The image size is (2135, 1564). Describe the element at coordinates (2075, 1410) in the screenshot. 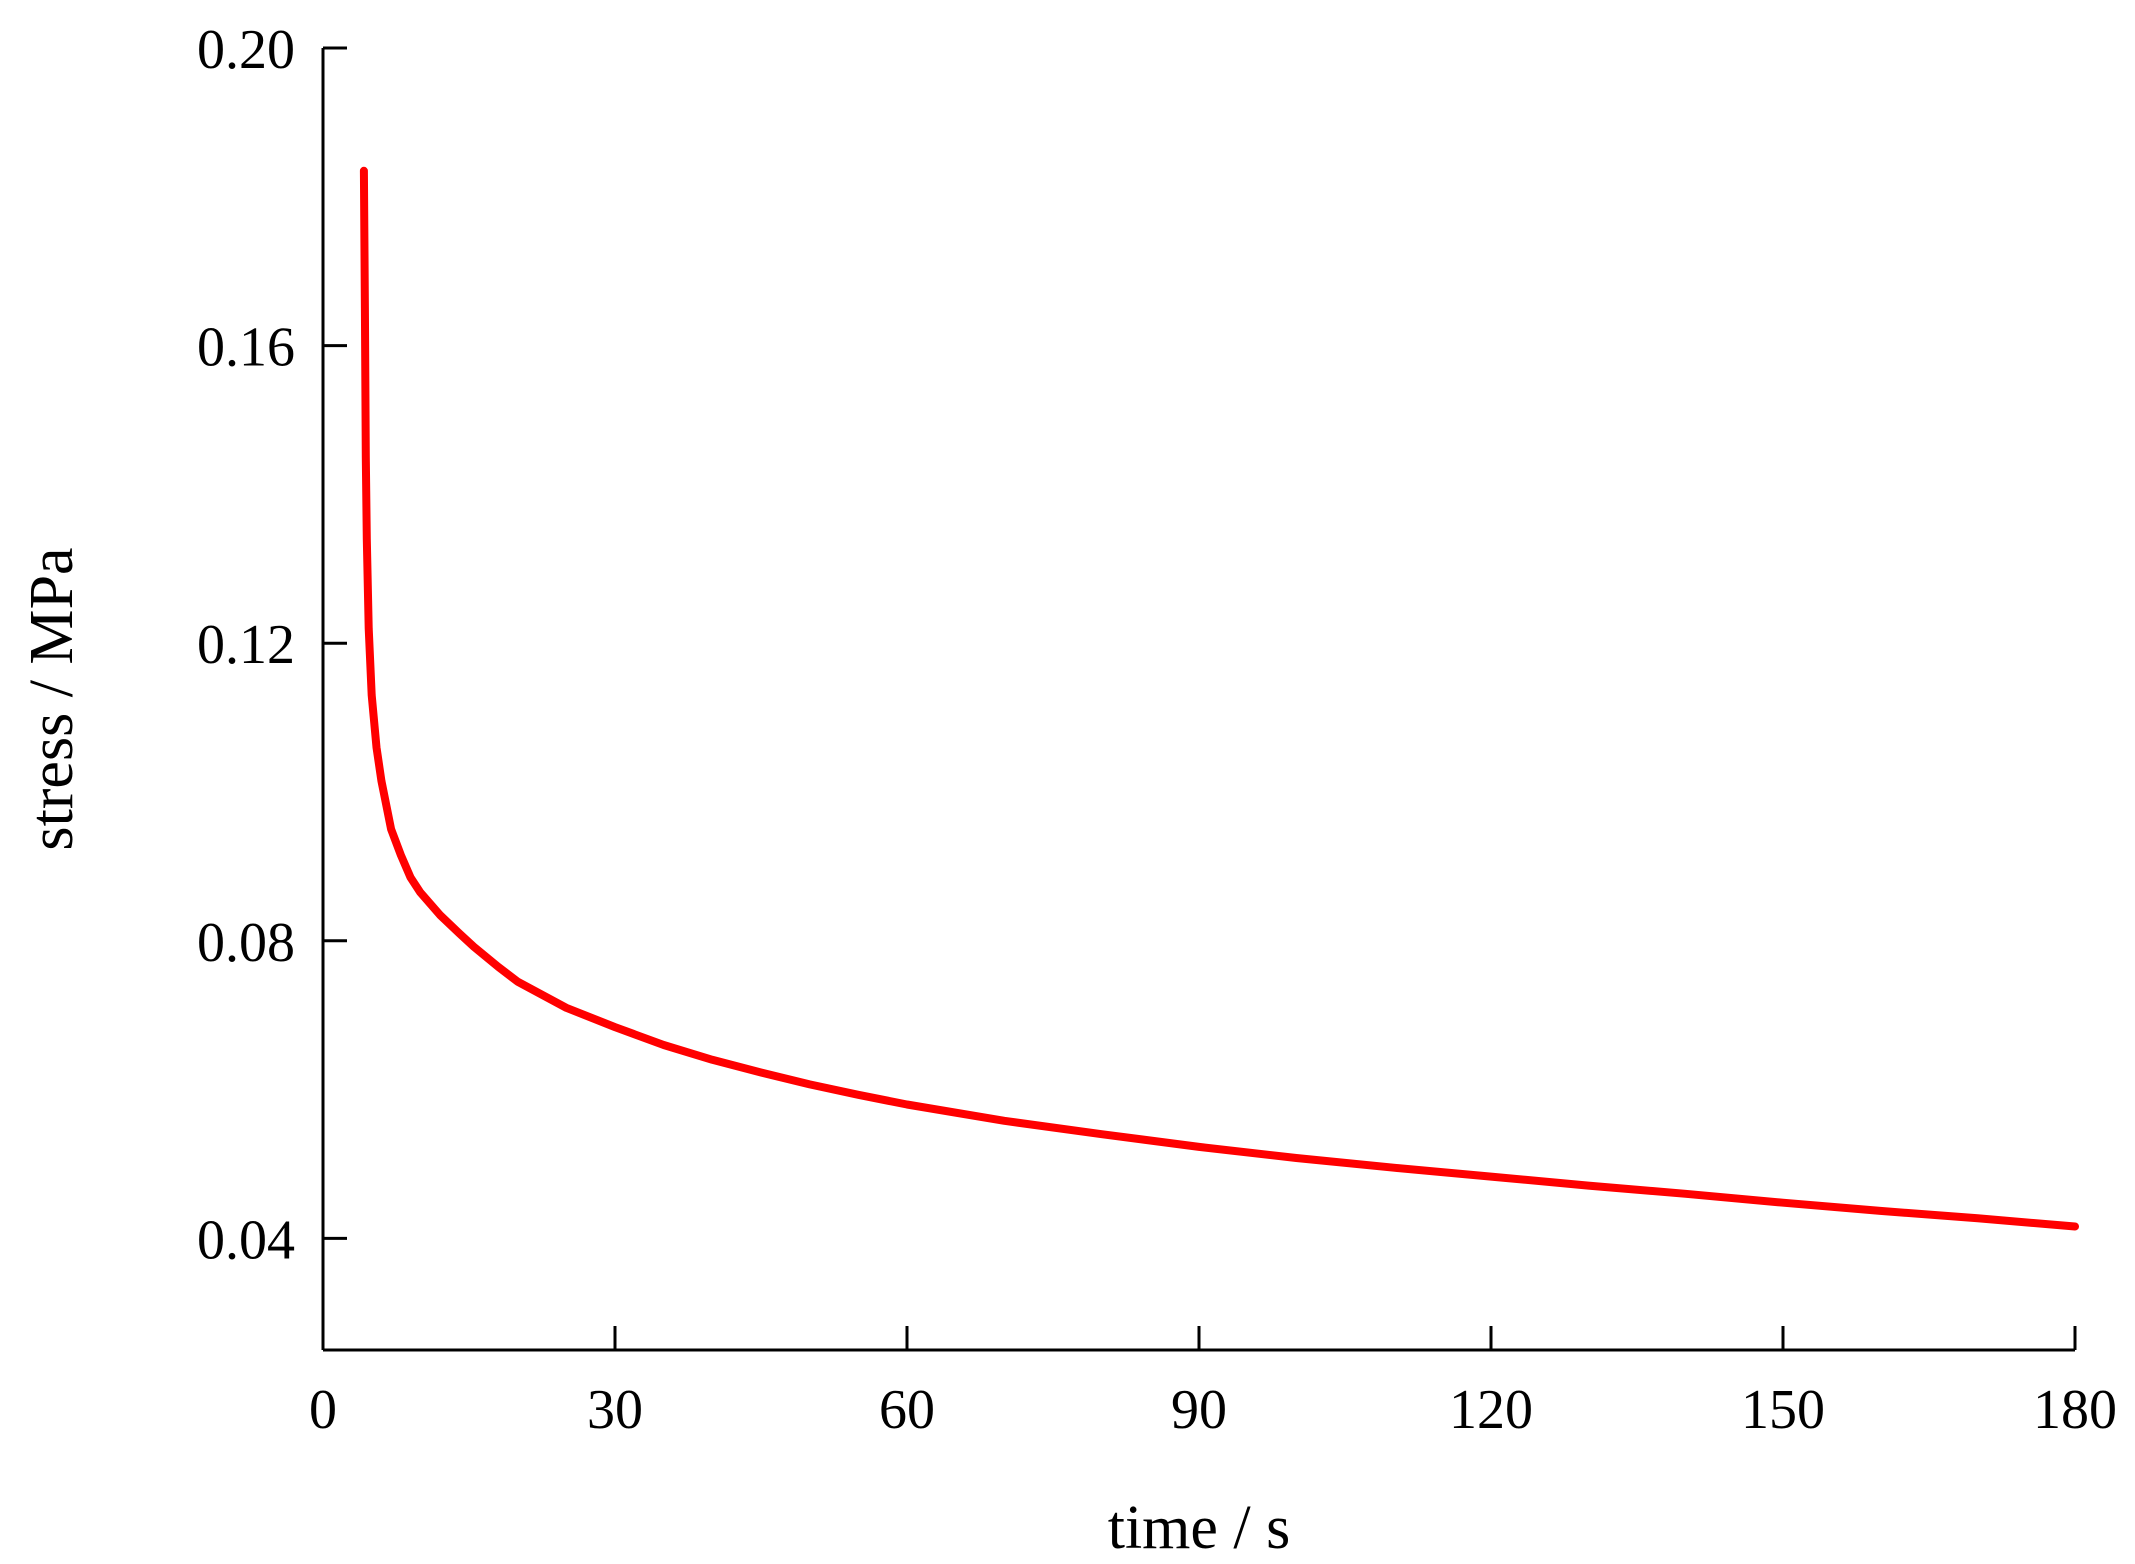

I see `x-tick-label: 180` at that location.